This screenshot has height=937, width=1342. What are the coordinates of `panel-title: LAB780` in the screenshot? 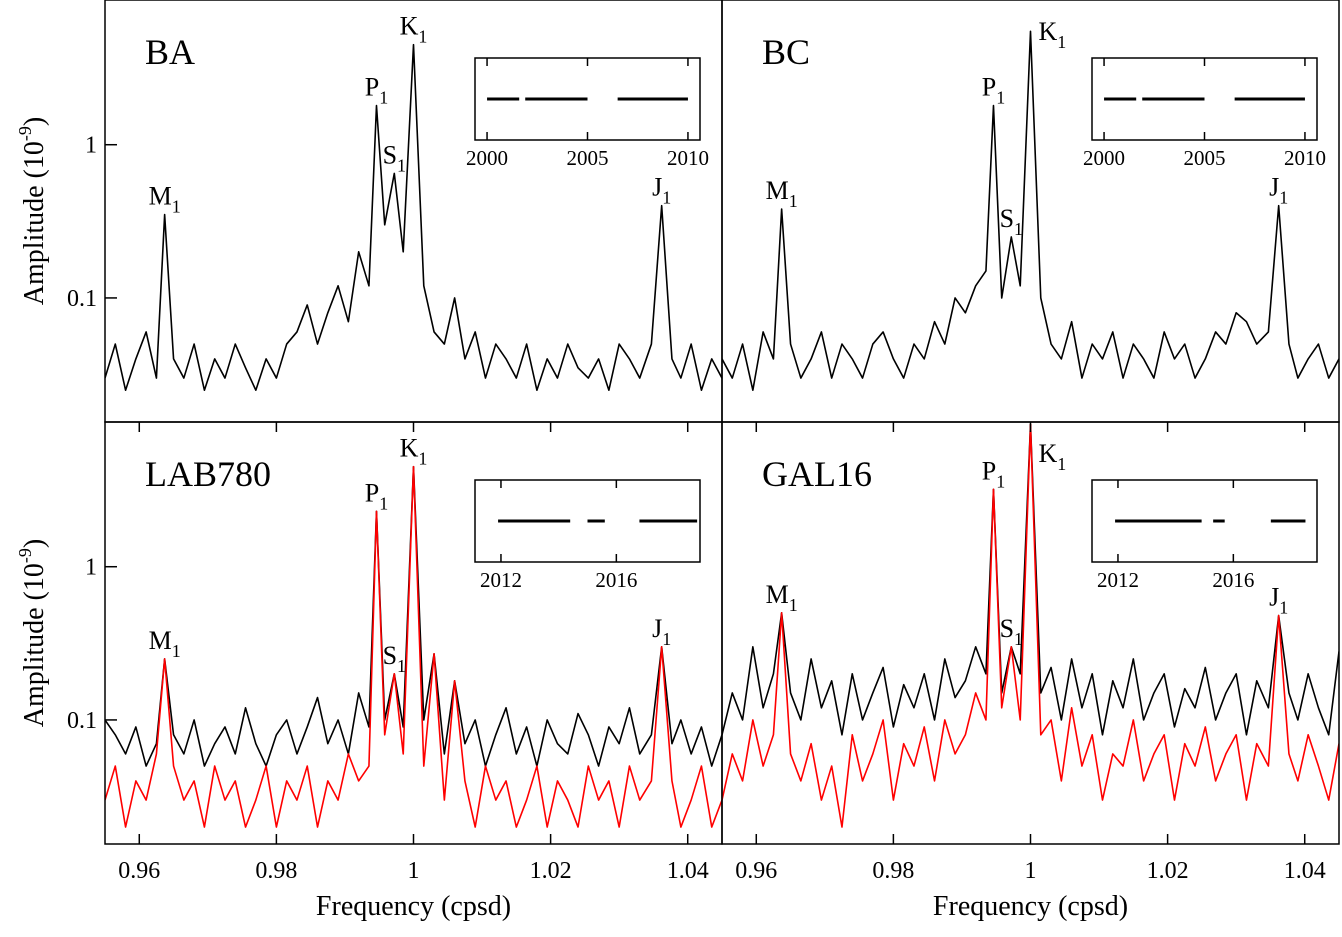 It's located at (208, 474).